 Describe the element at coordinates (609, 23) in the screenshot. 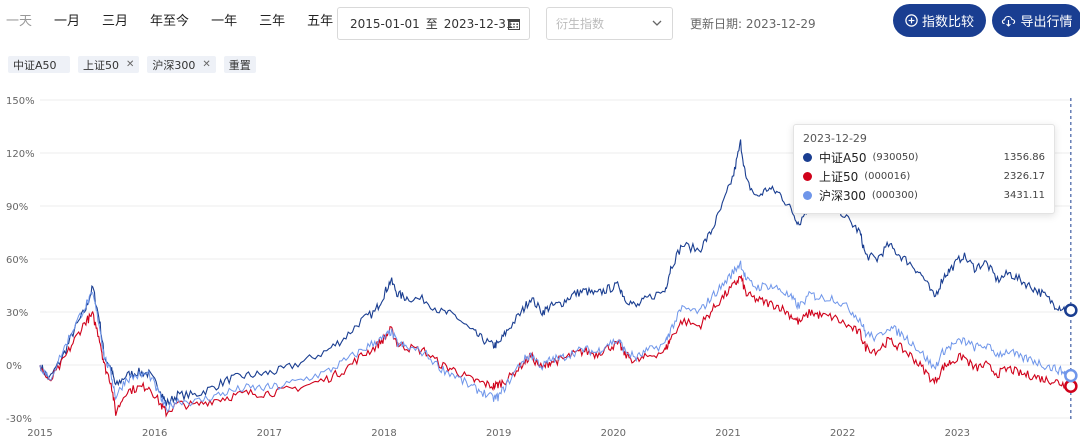

I see `derived-index-select: 衍生指数` at that location.